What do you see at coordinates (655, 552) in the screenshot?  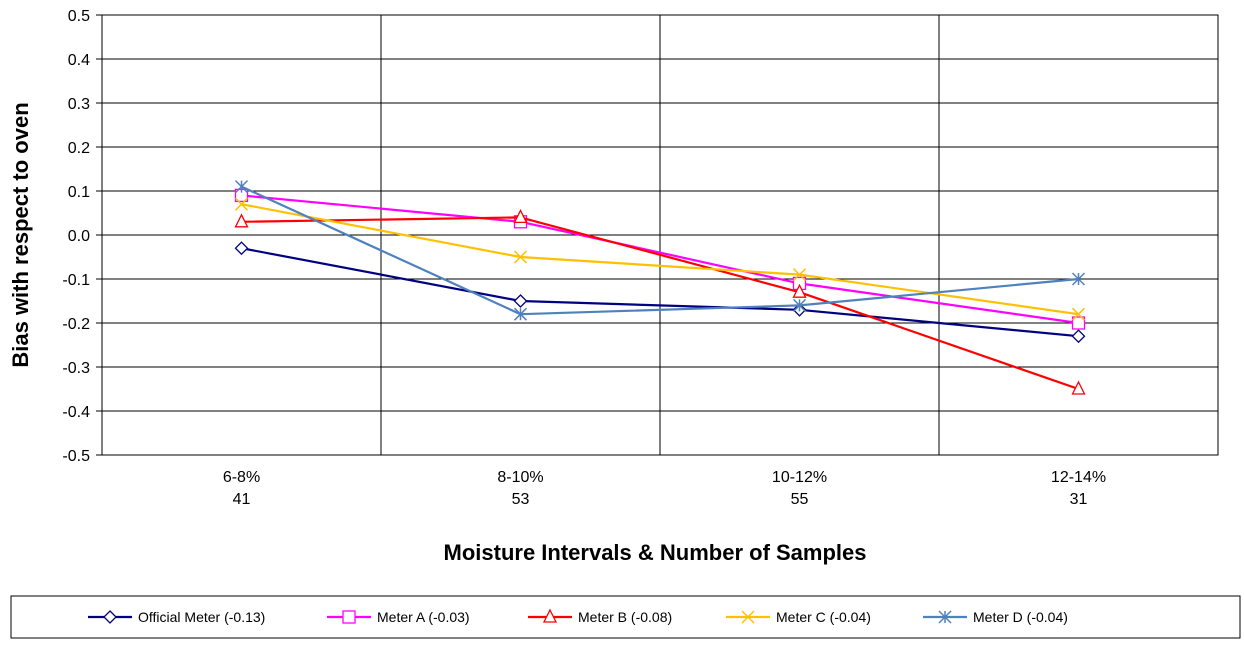 I see `x-axis-title: Moisture Intervals & Number of Samples` at bounding box center [655, 552].